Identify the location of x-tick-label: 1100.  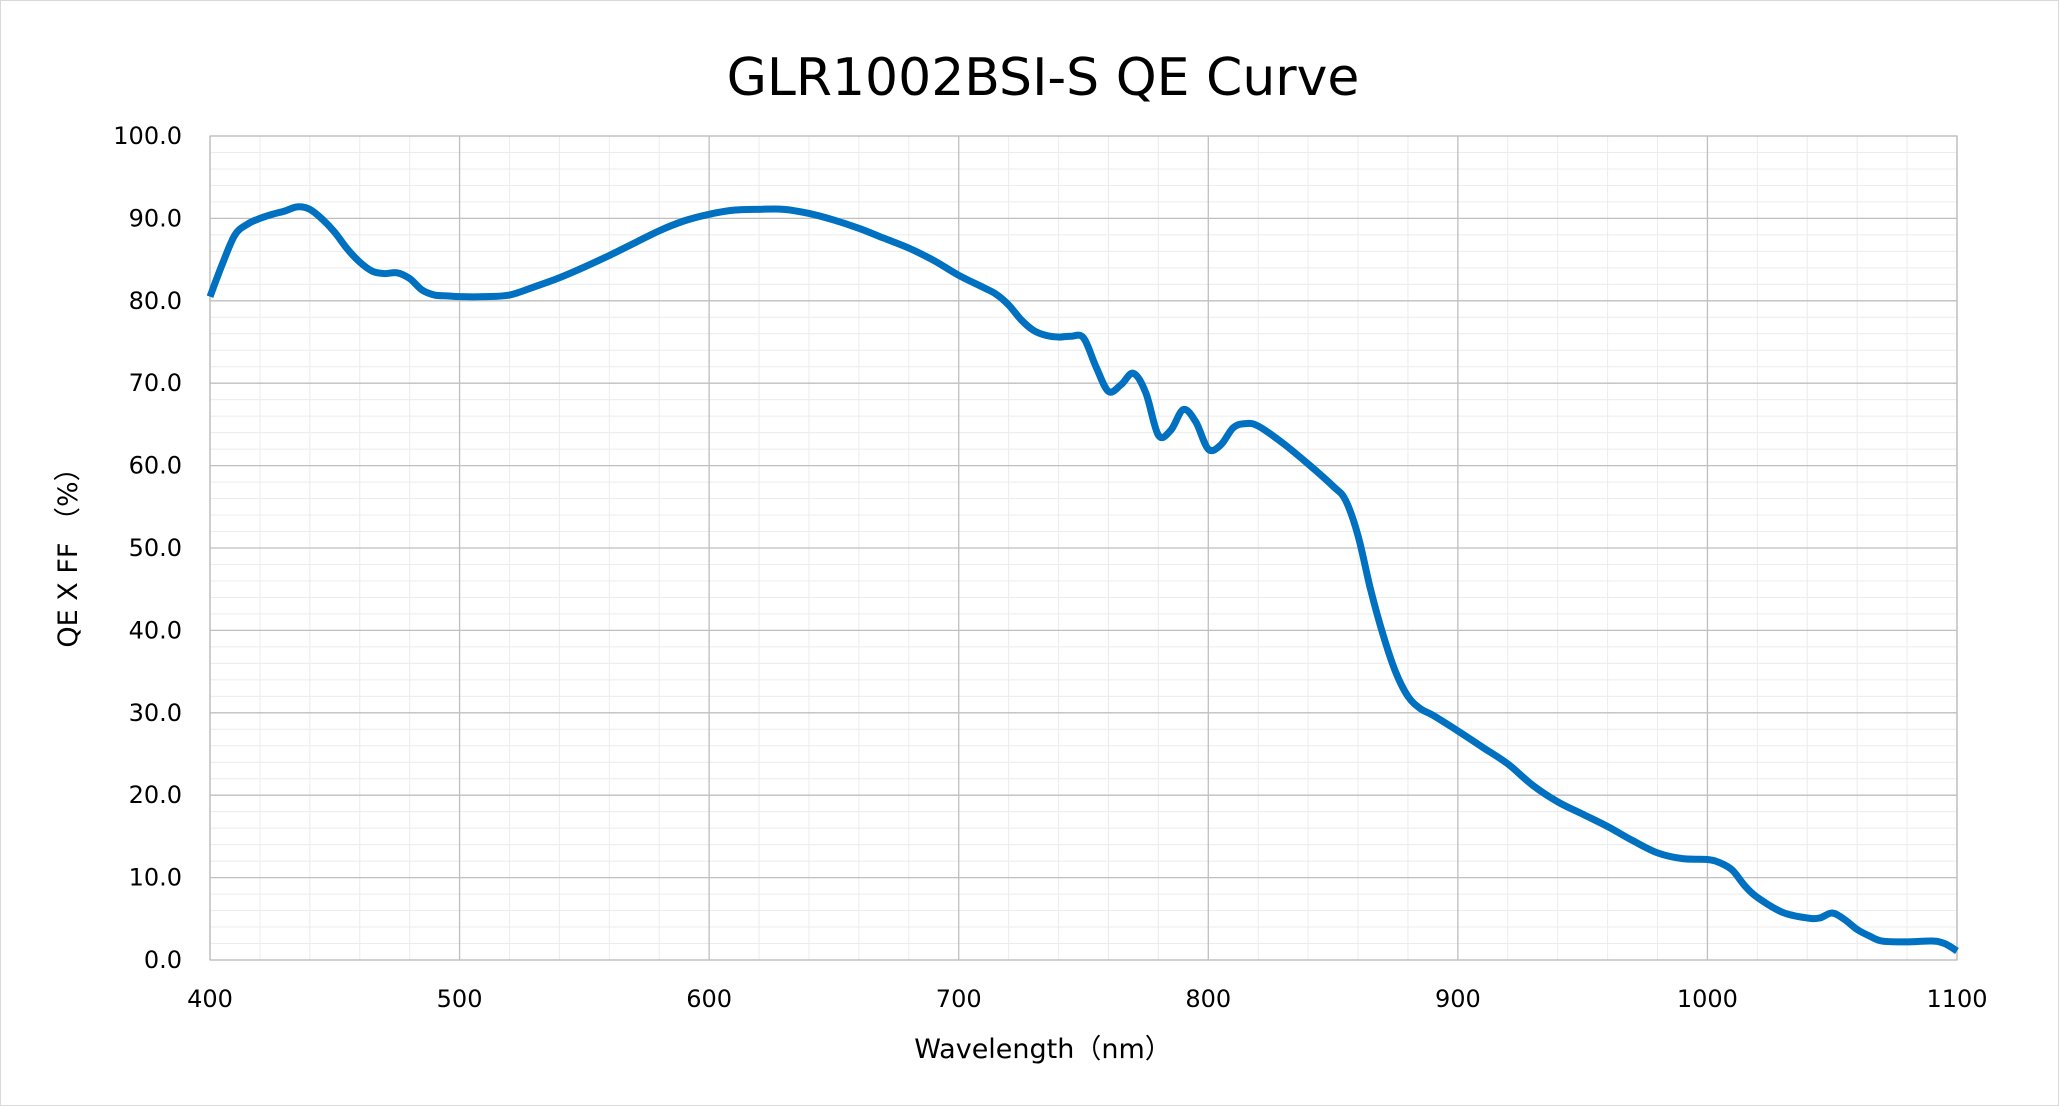
(1956, 999).